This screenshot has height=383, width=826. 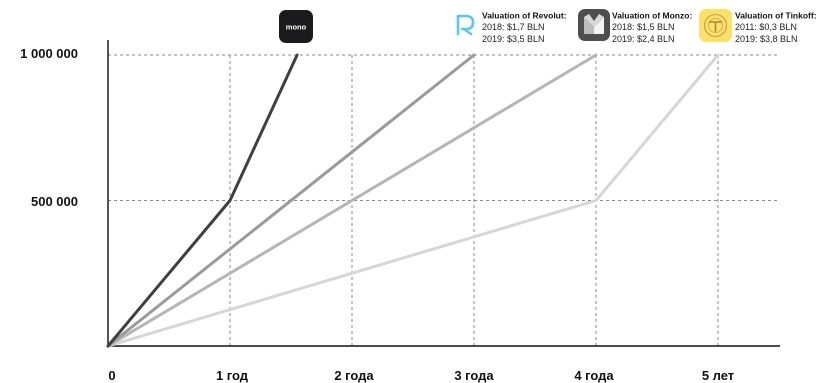 I want to click on x-tick-labels: 0 1 год 2 года 3 года 4 года 5 лет, so click(x=421, y=375).